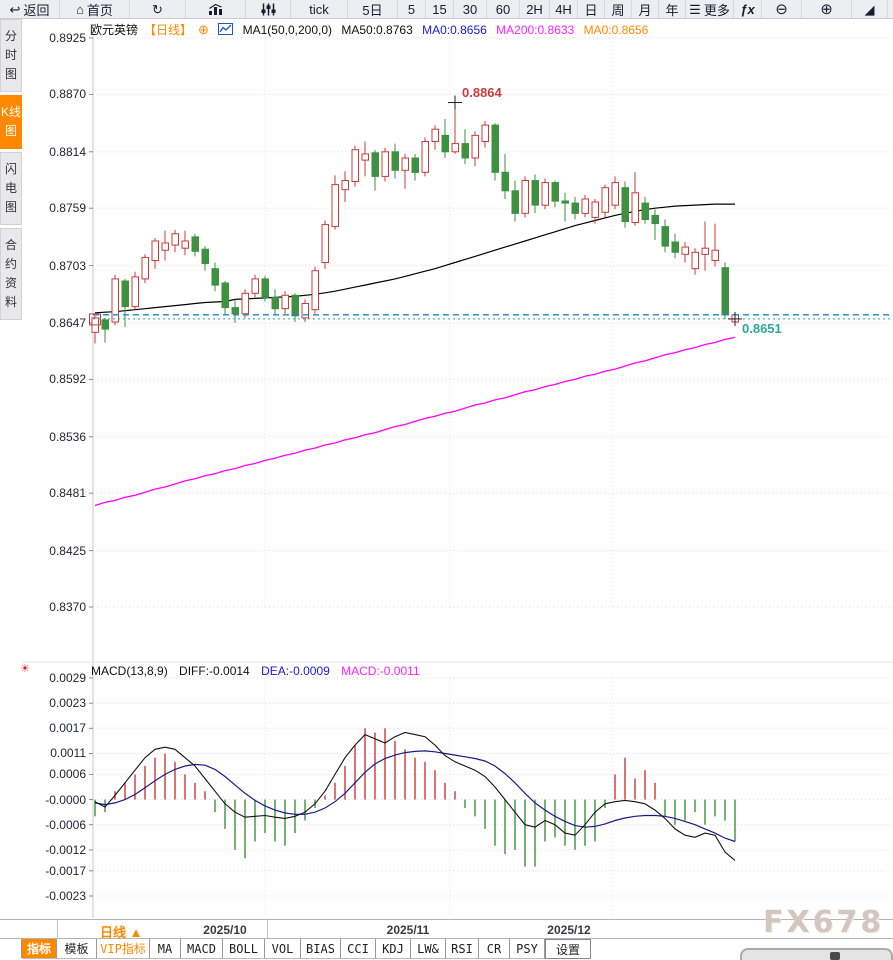 Image resolution: width=893 pixels, height=960 pixels. What do you see at coordinates (67, 678) in the screenshot?
I see `macd-axis-label: 0.0029` at bounding box center [67, 678].